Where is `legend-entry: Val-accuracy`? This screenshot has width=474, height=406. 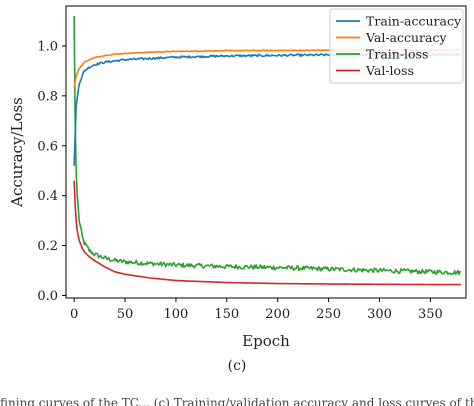 legend-entry: Val-accuracy is located at coordinates (406, 37).